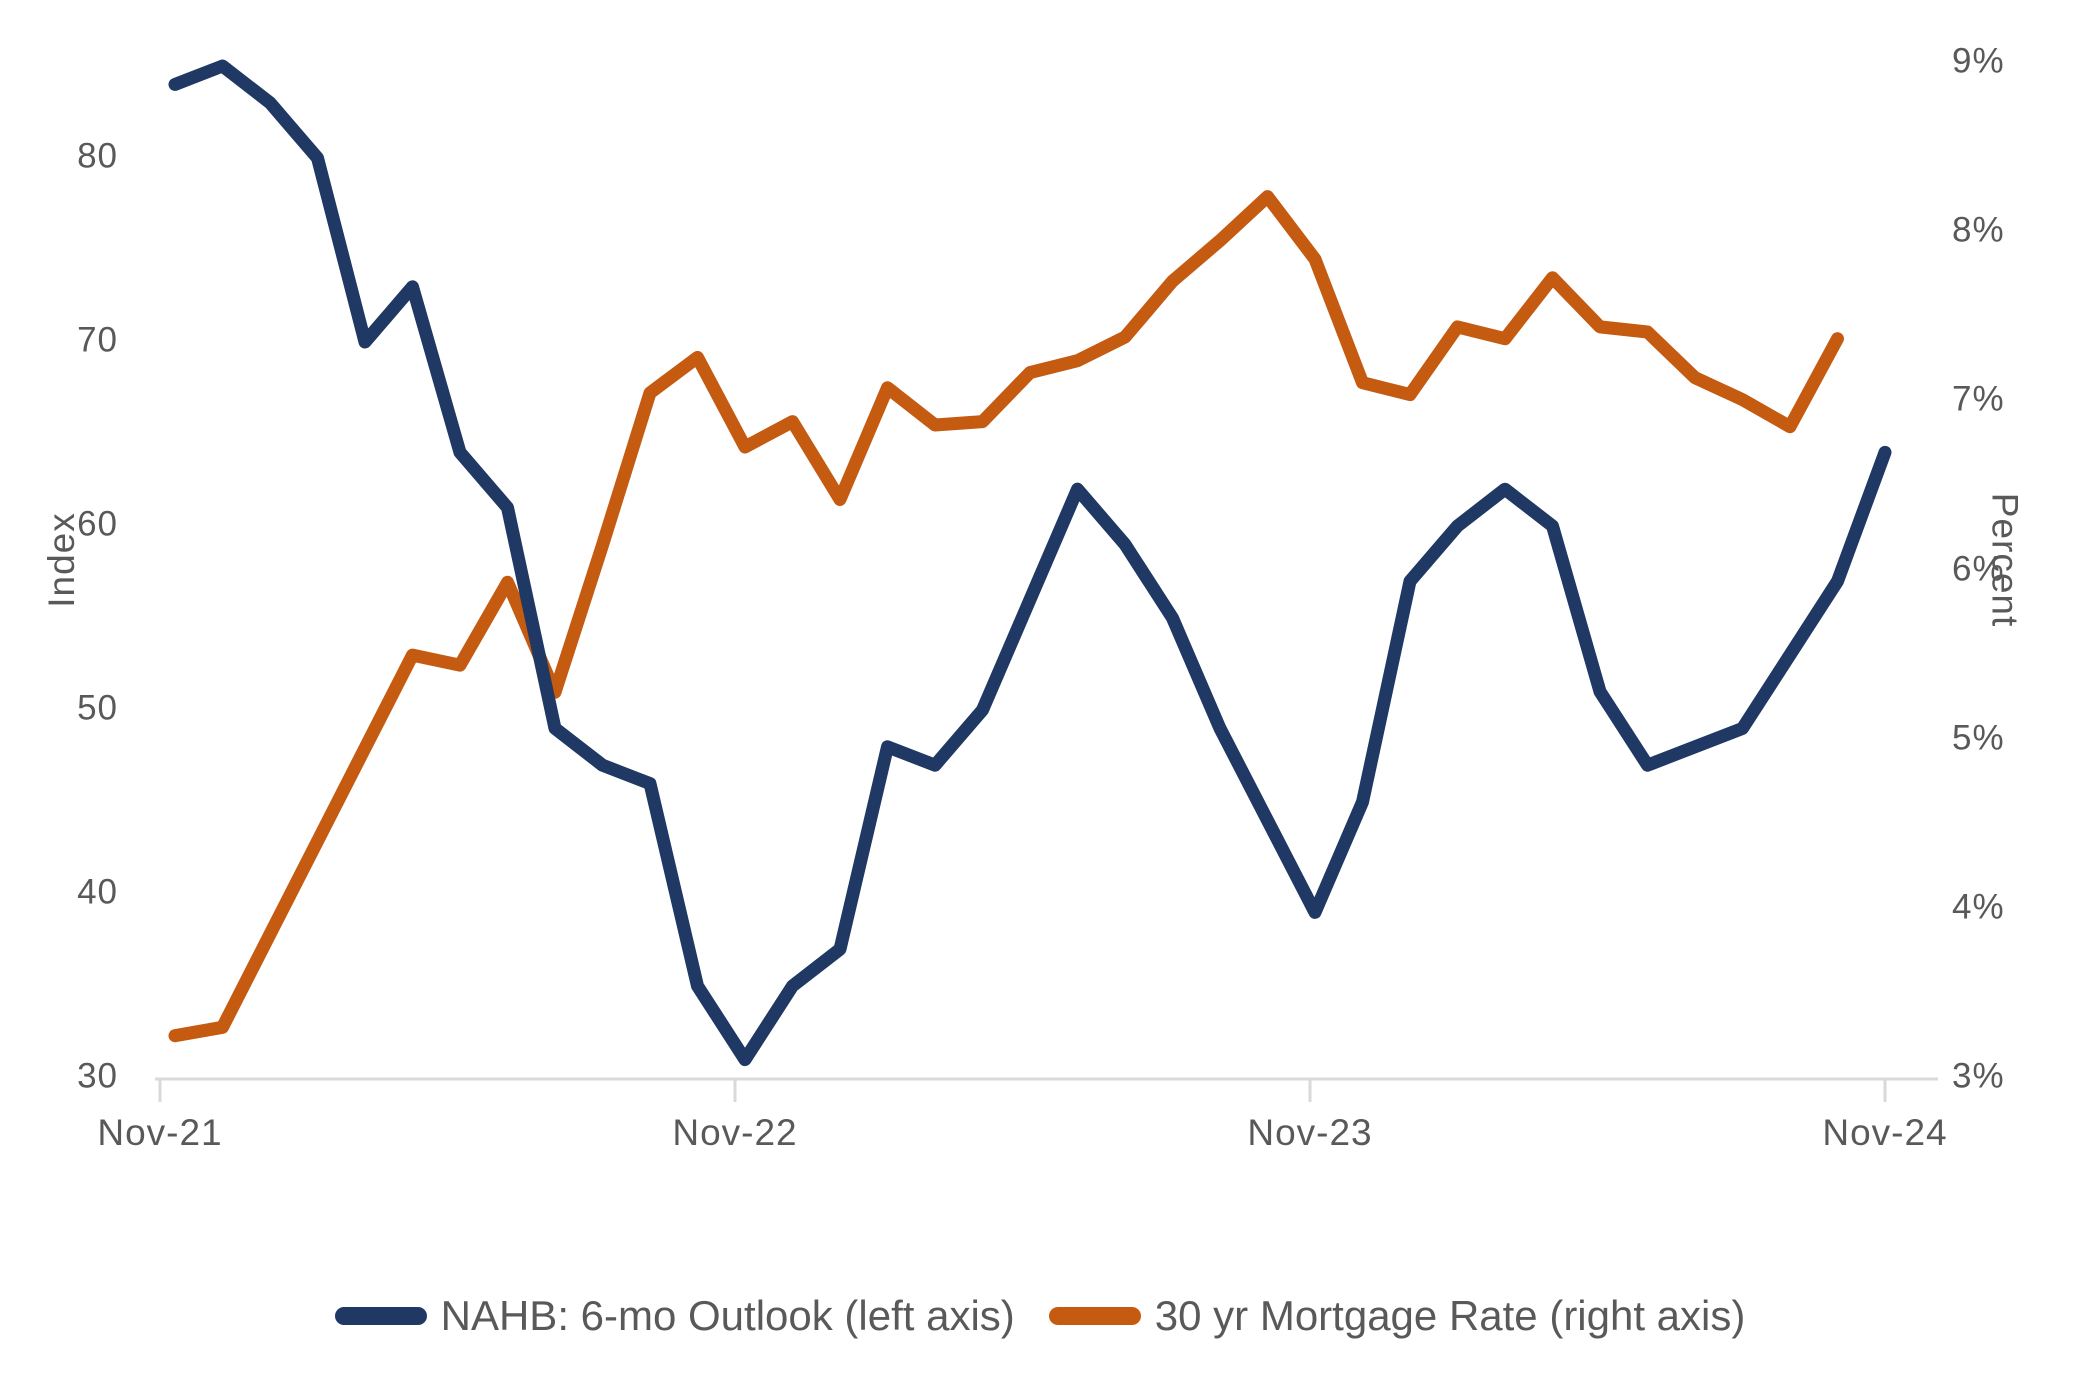 The image size is (2080, 1382). I want to click on left-axis-tick-label: 60, so click(97, 524).